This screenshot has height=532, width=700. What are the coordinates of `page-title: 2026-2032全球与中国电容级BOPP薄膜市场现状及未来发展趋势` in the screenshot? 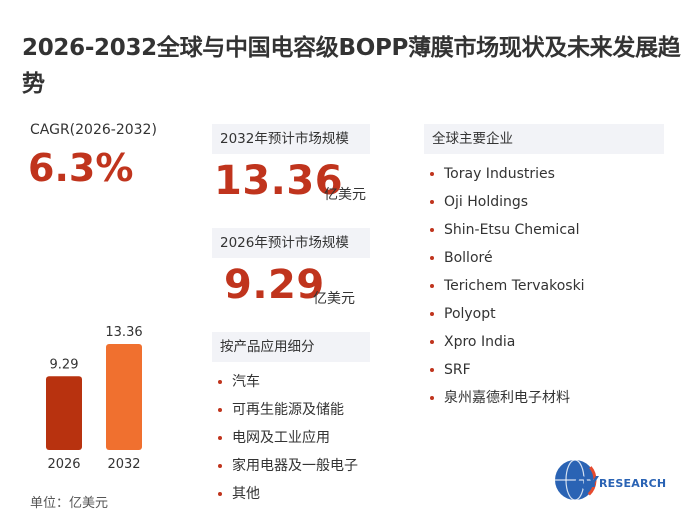 It's located at (351, 66).